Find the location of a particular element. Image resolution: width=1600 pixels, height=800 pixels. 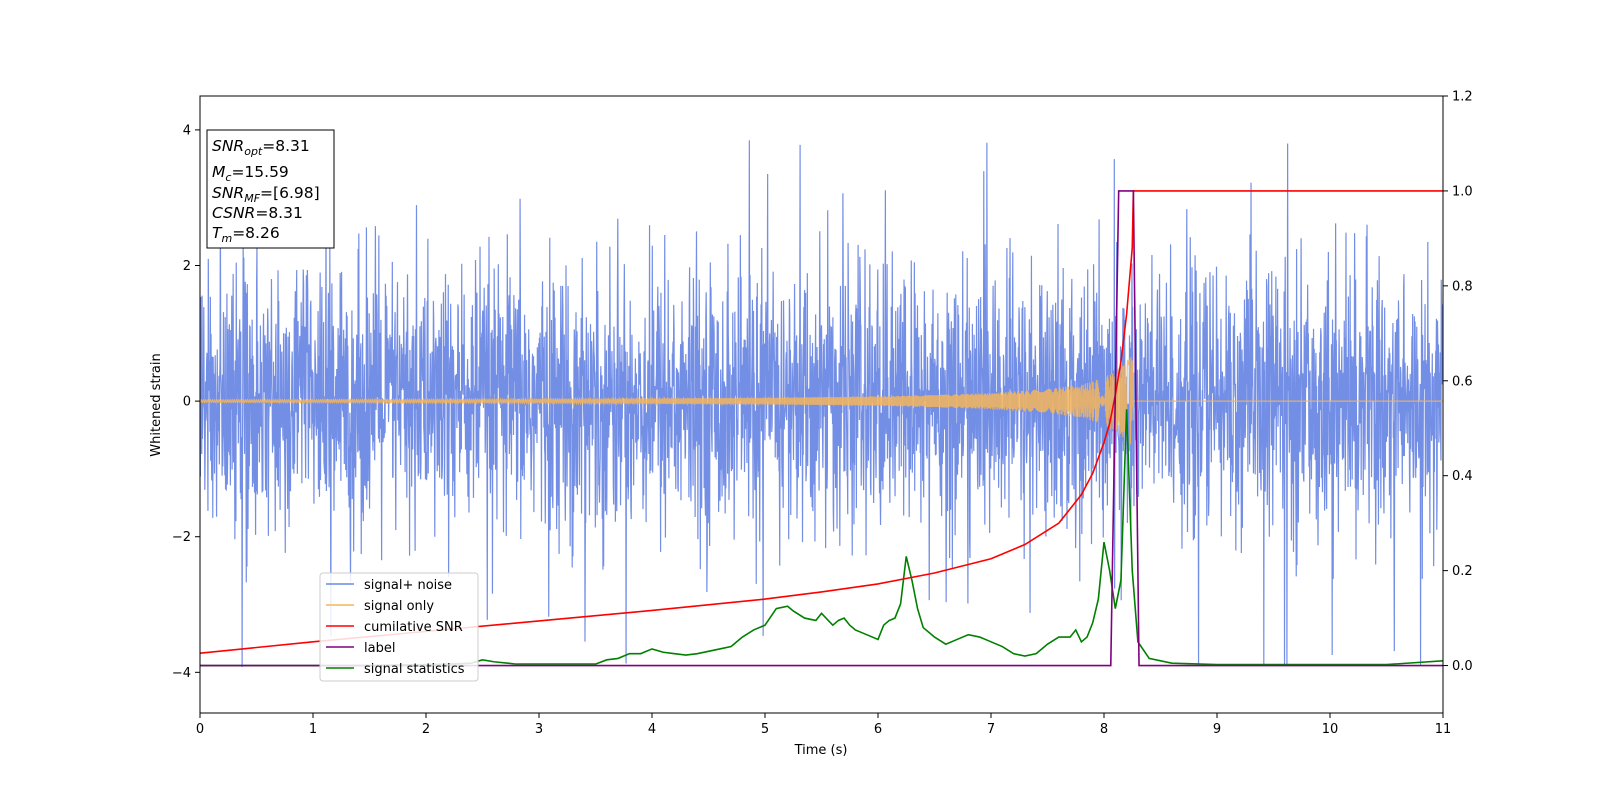

x-tick-label: 9 is located at coordinates (1217, 729).